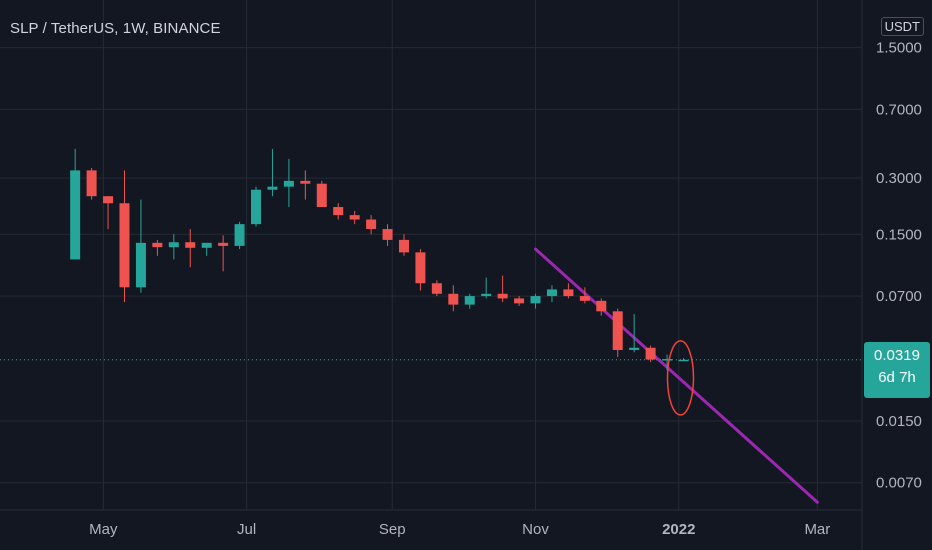 The height and width of the screenshot is (550, 932). What do you see at coordinates (897, 377) in the screenshot?
I see `bar-countdown: 6d 7h` at bounding box center [897, 377].